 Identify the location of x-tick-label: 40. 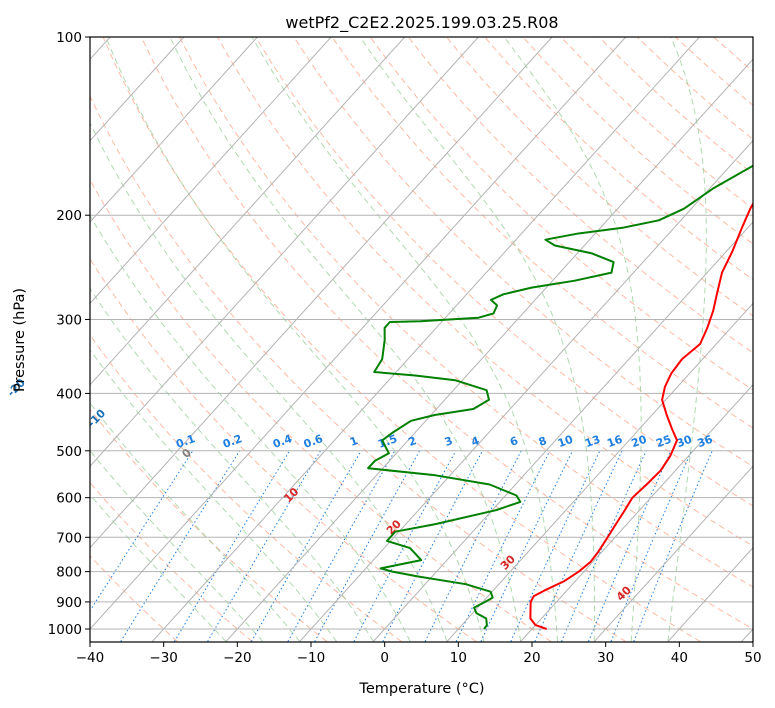
(679, 658).